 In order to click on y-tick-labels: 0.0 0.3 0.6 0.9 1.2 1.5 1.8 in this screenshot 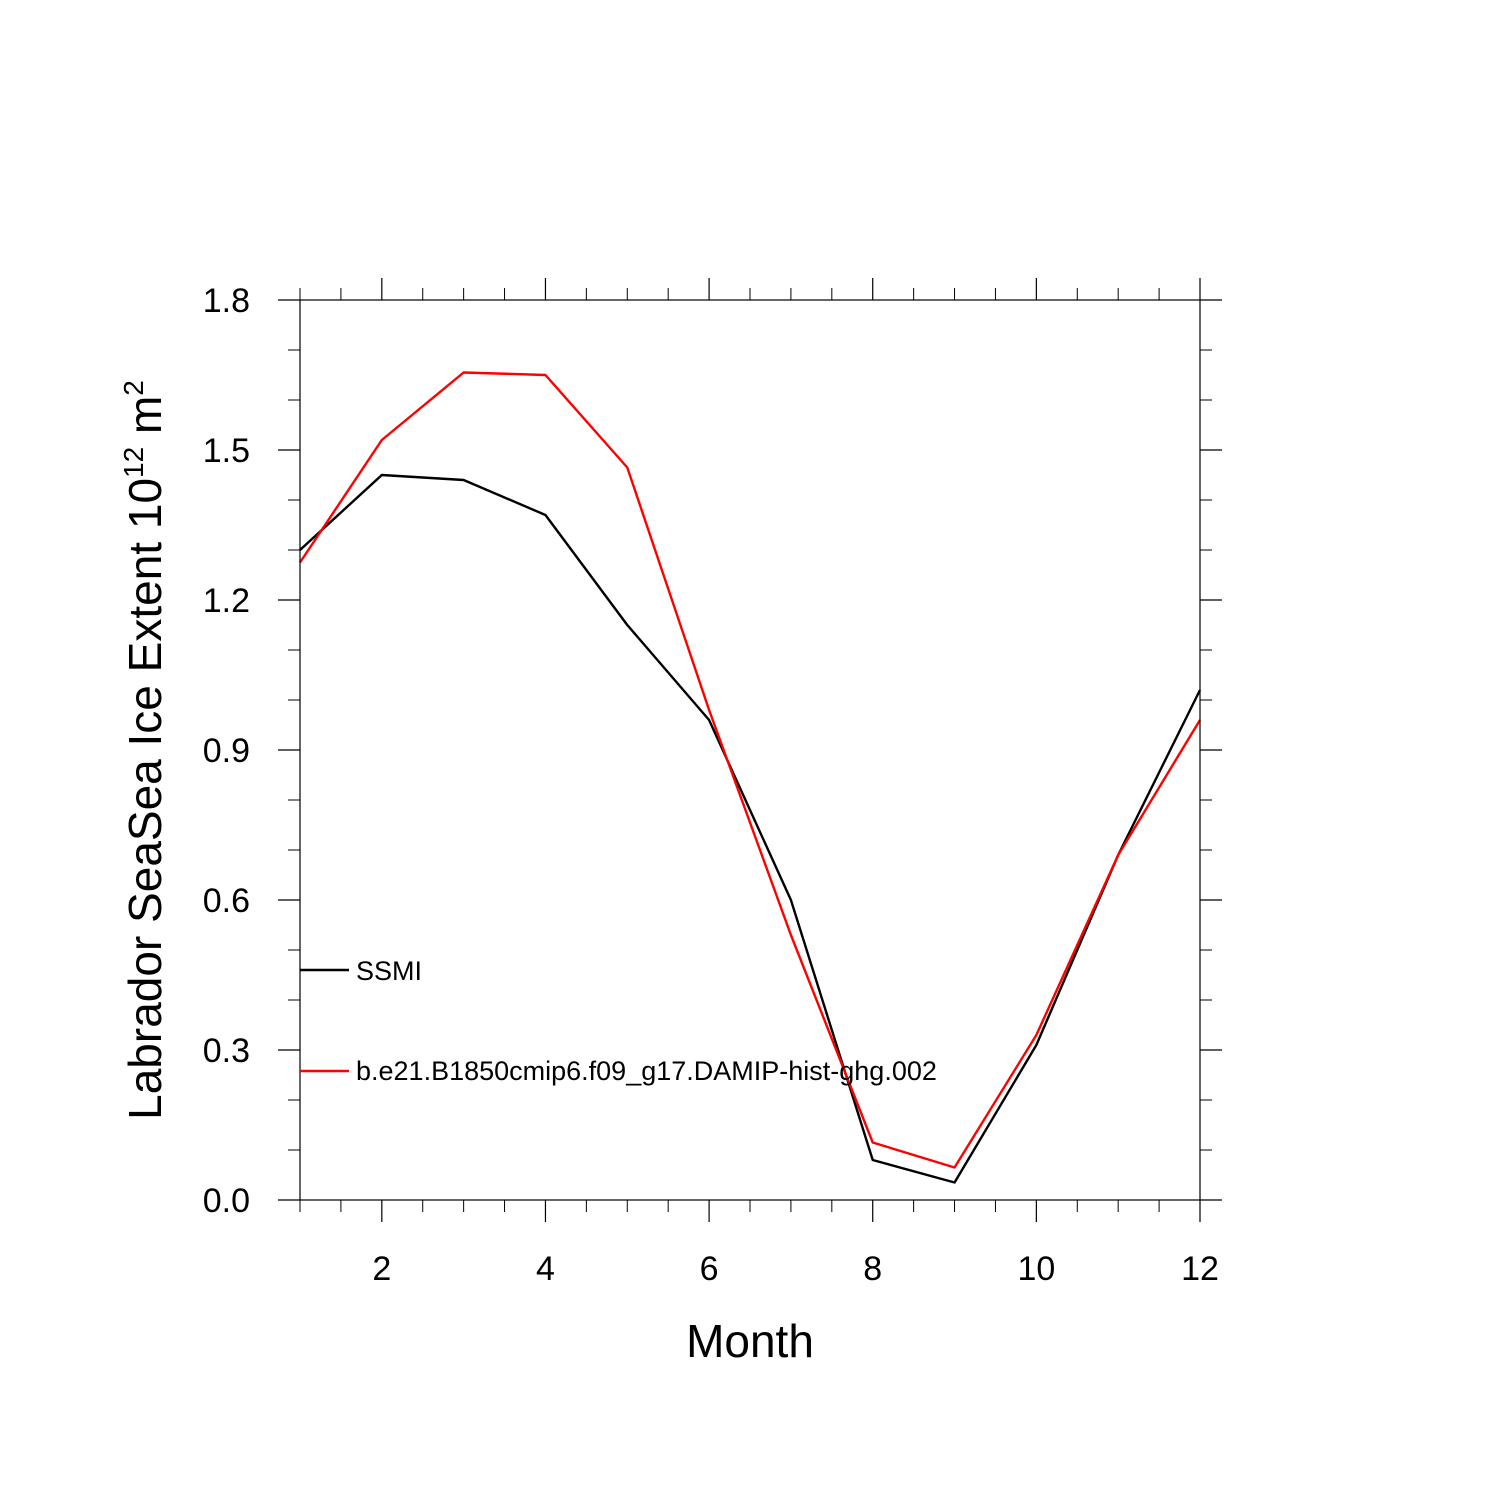, I will do `click(226, 751)`.